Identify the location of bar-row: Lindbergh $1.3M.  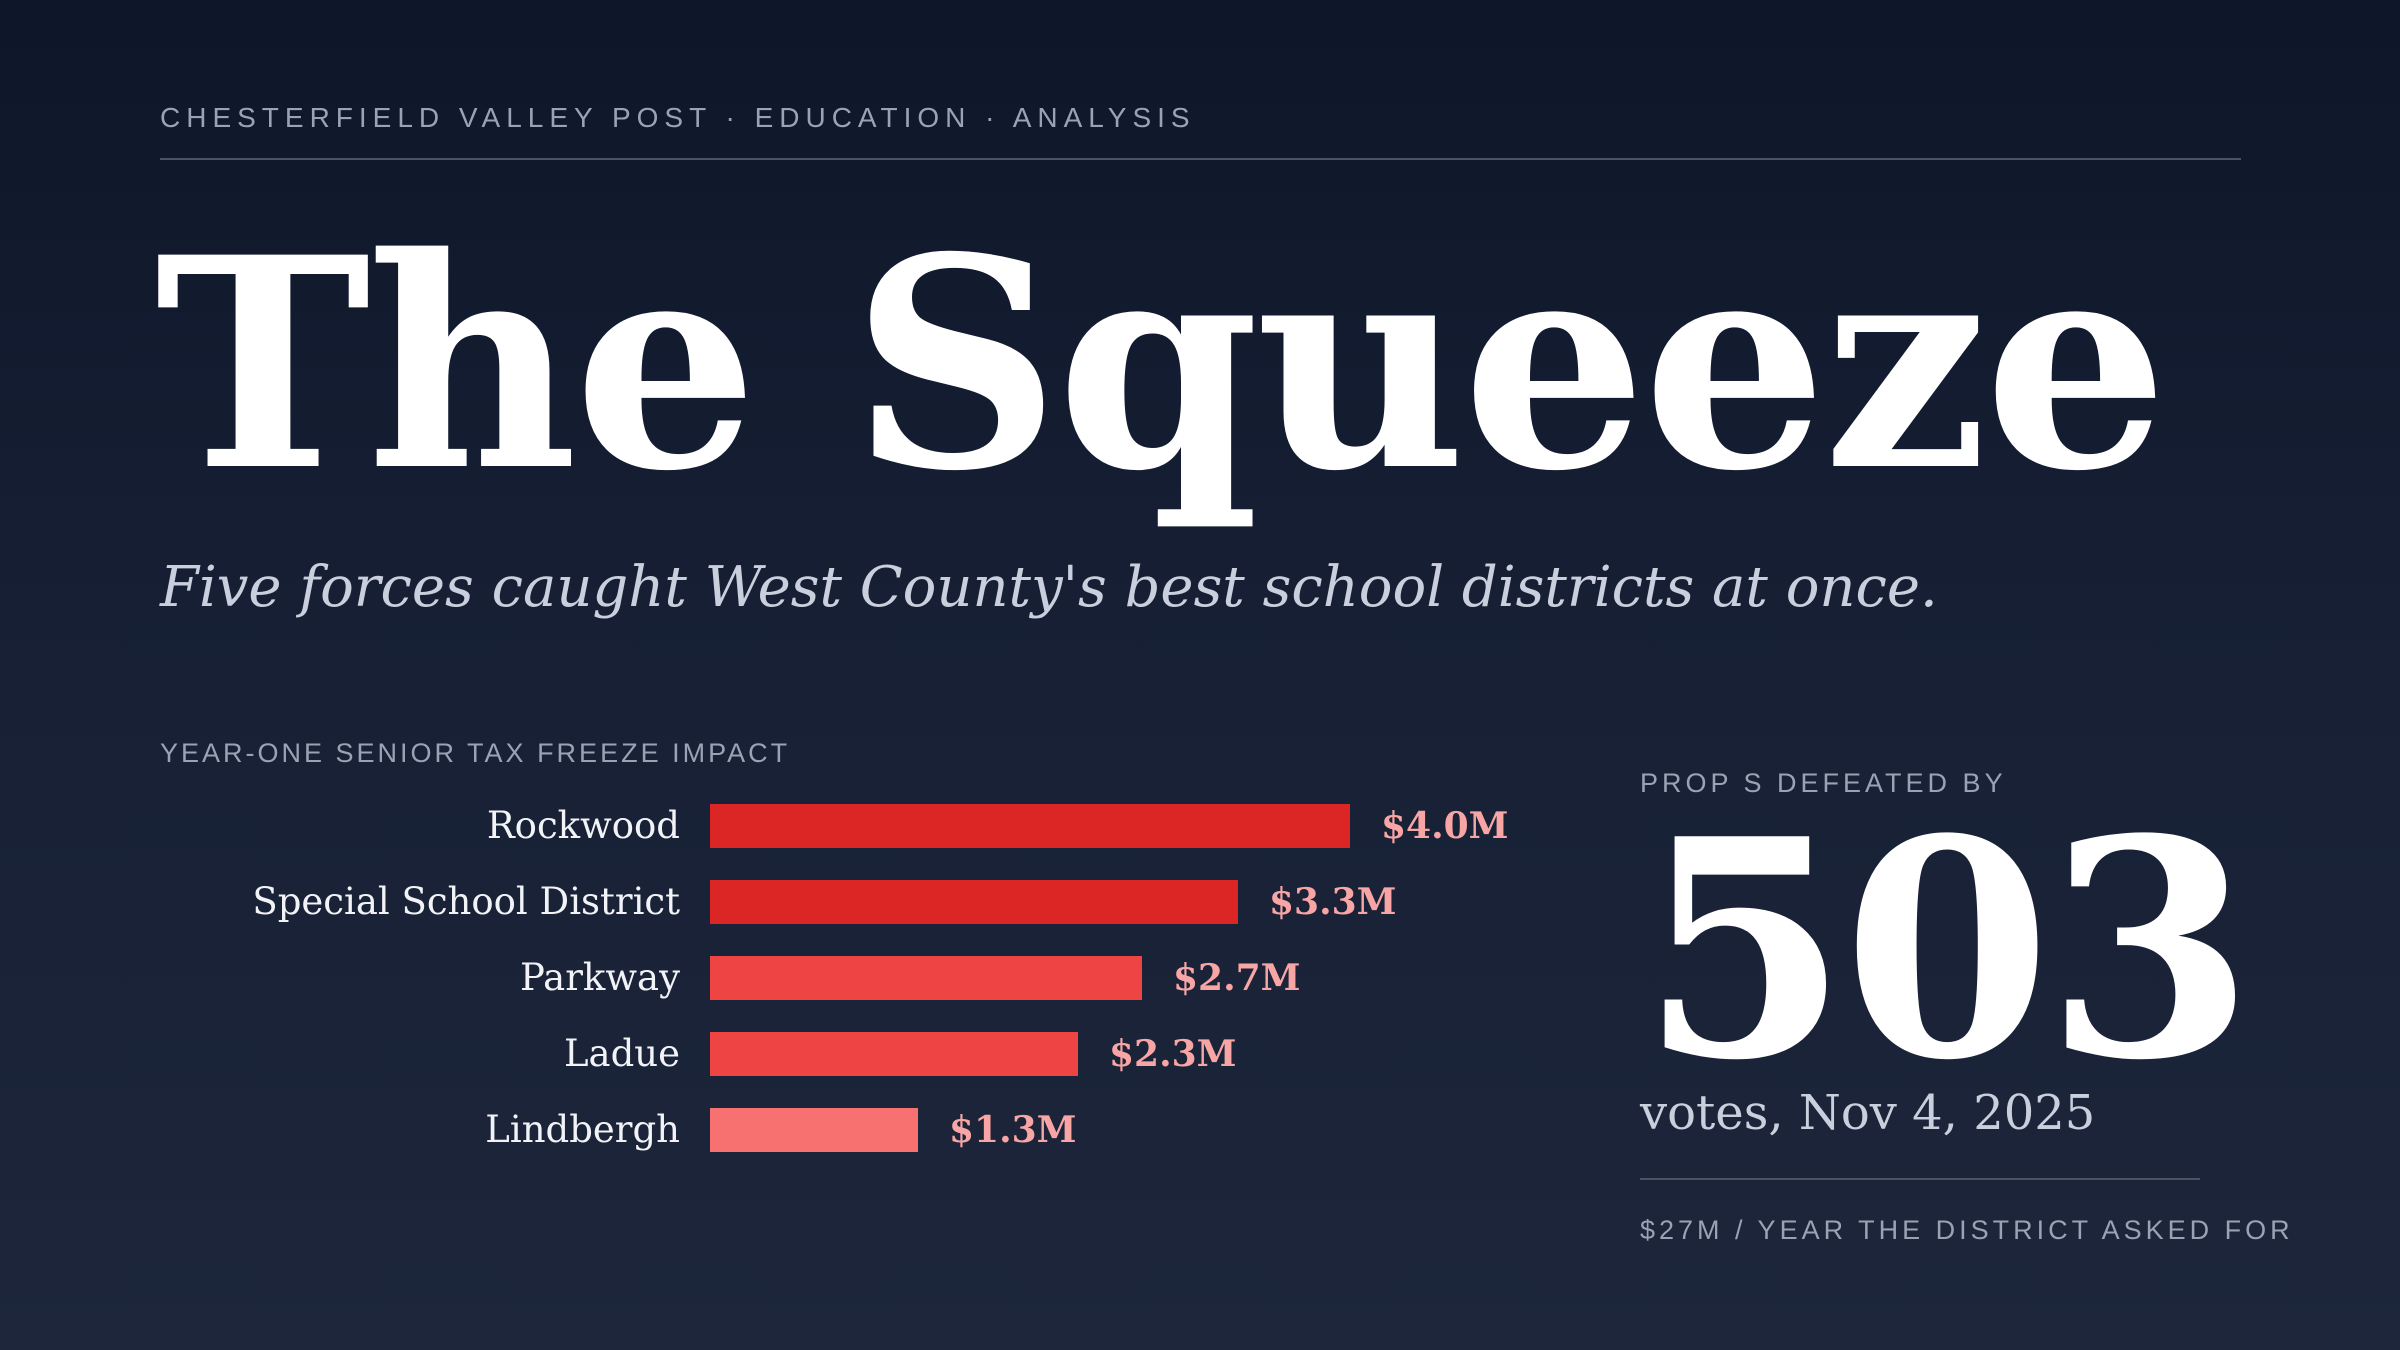
(800, 1130).